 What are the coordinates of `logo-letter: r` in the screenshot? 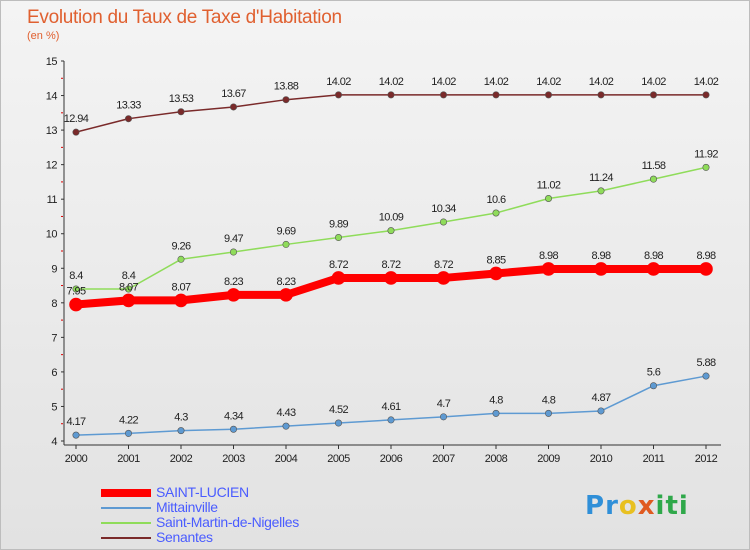 It's located at (612, 506).